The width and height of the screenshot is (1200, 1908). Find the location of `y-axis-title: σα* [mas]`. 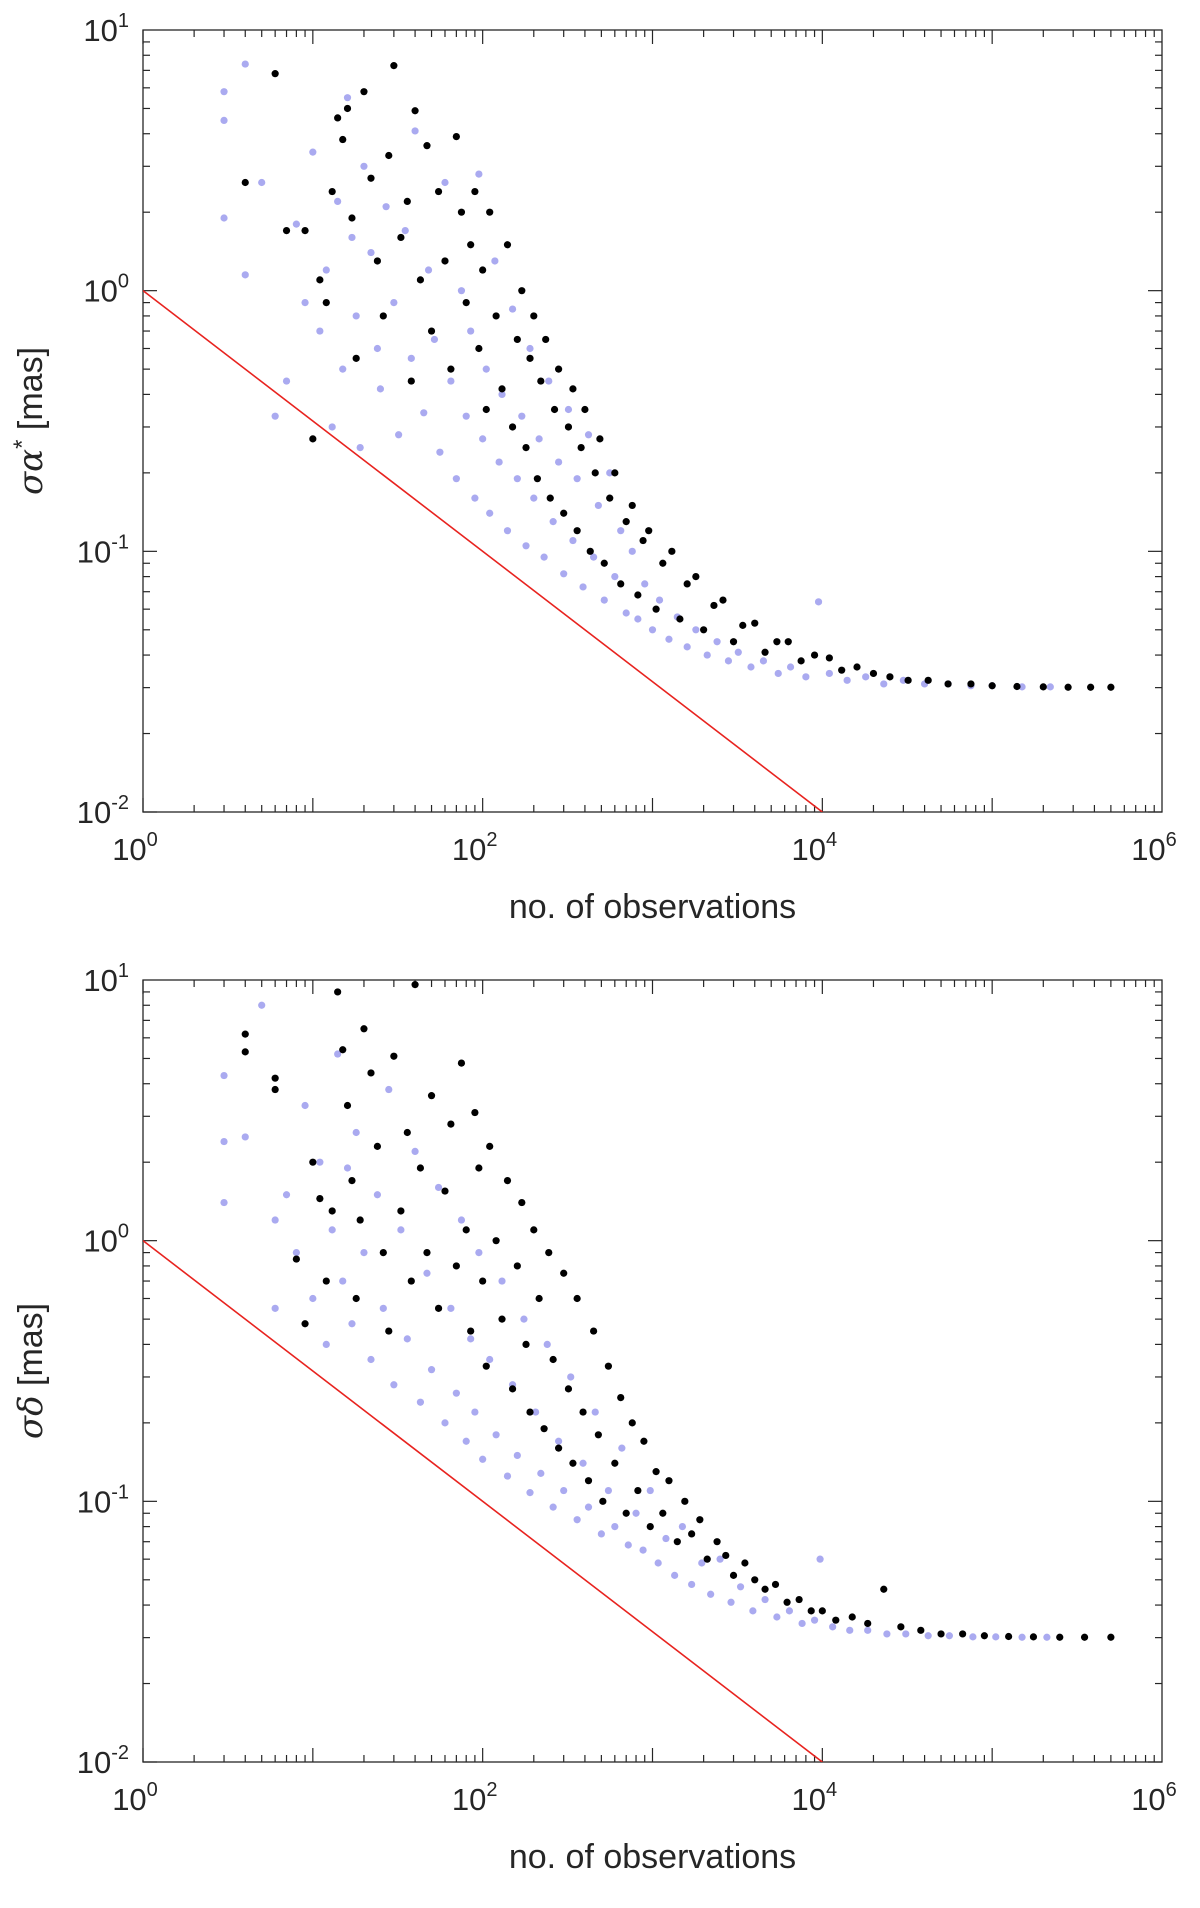

y-axis-title: σα* [mas] is located at coordinates (30, 421).